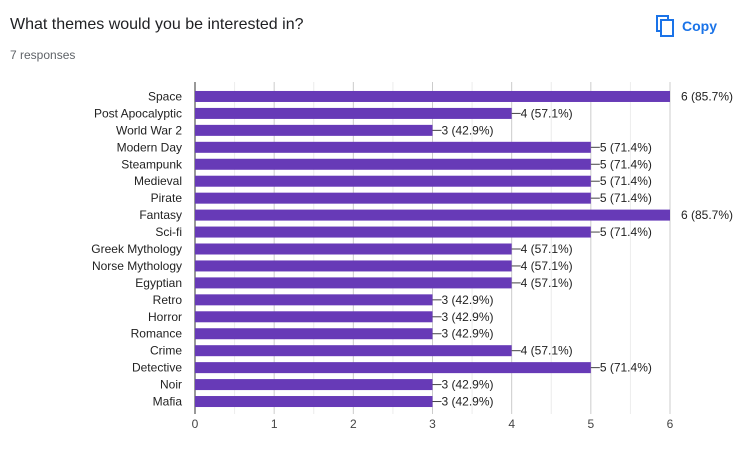  What do you see at coordinates (699, 26) in the screenshot?
I see `copy-label: Copy` at bounding box center [699, 26].